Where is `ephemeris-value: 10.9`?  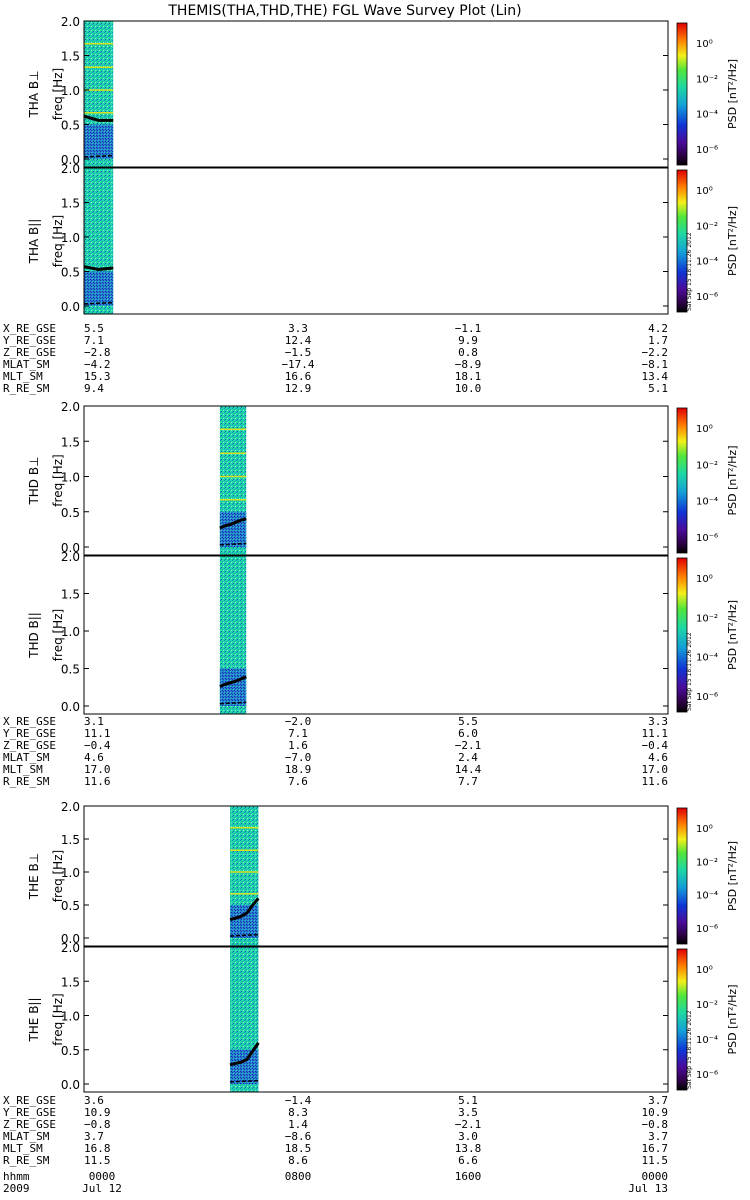
ephemeris-value: 10.9 is located at coordinates (655, 1112).